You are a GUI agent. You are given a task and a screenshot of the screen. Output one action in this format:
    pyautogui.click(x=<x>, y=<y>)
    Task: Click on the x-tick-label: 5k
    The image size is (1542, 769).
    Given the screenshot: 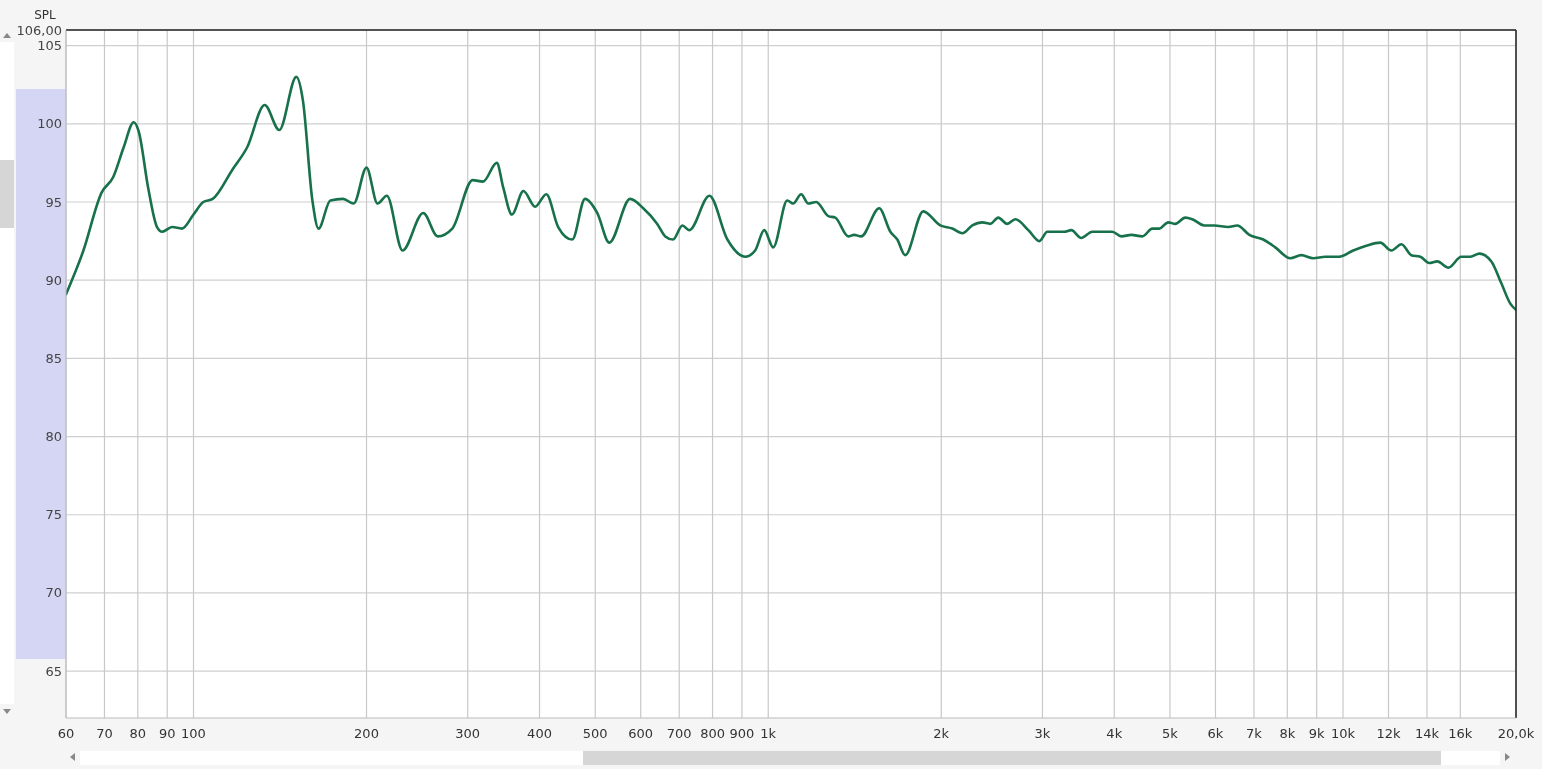 What is the action you would take?
    pyautogui.click(x=1170, y=733)
    